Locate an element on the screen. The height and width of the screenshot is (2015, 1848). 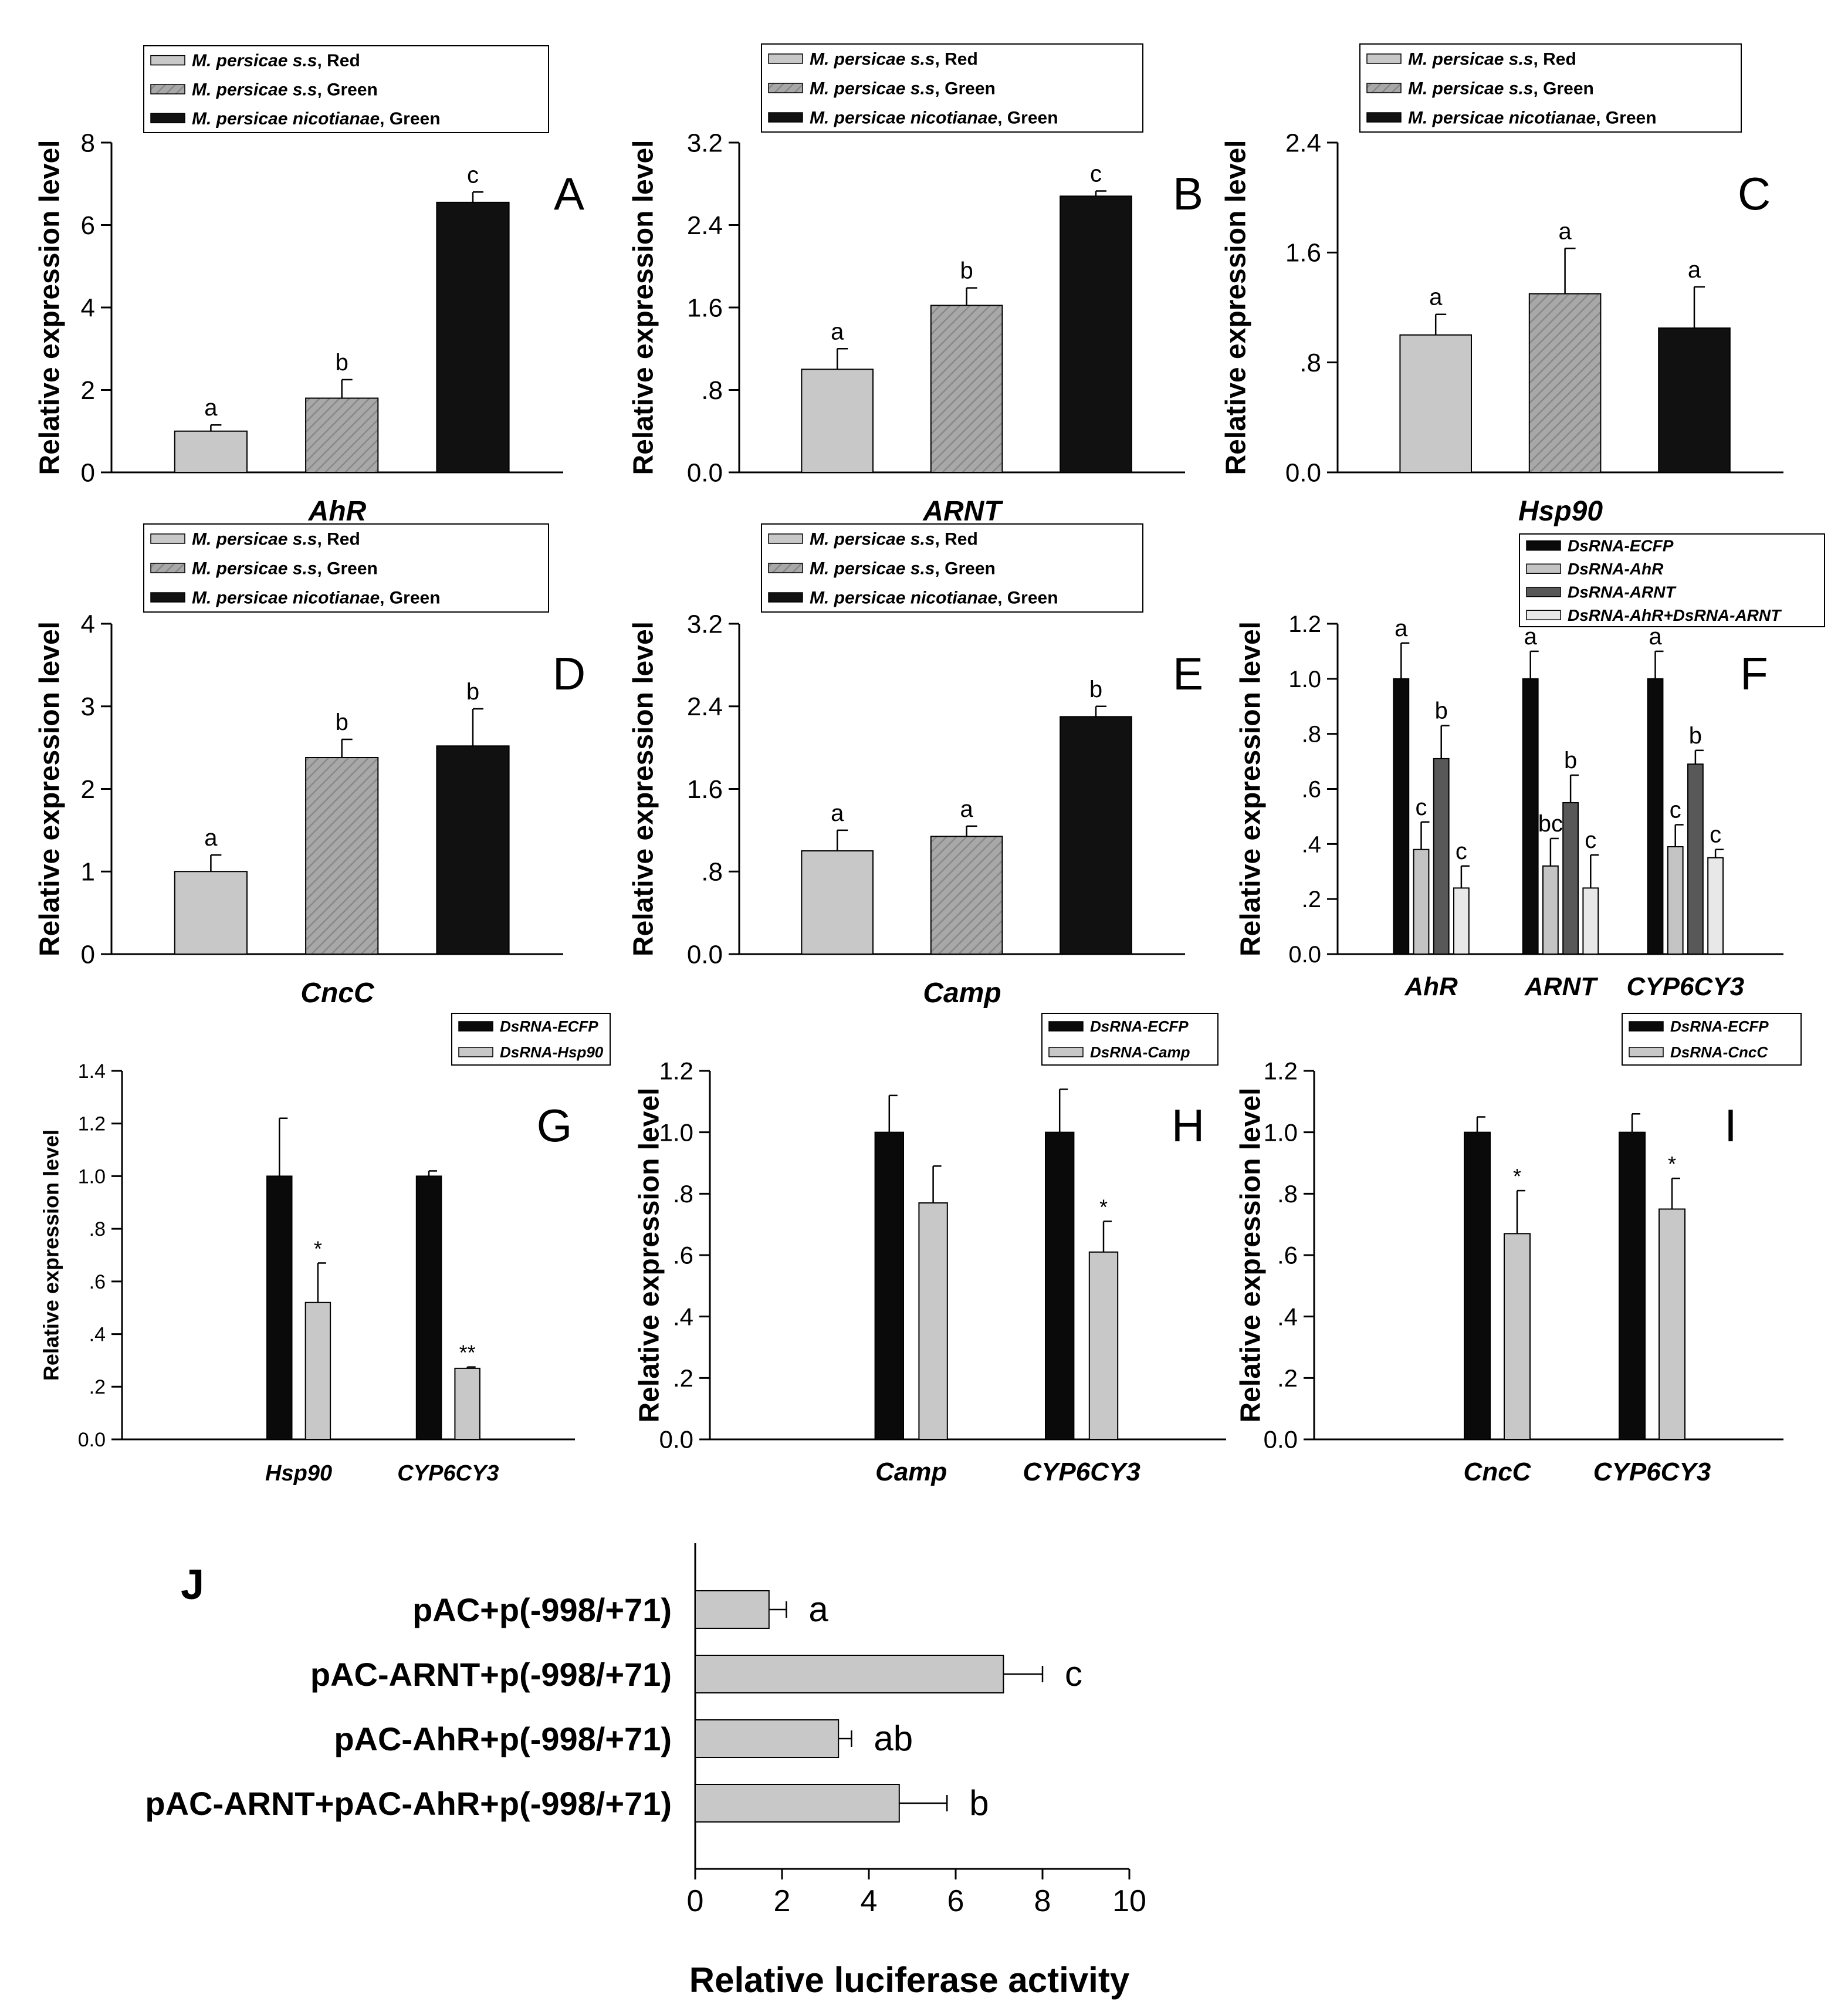
panel-letter: I is located at coordinates (1730, 1125).